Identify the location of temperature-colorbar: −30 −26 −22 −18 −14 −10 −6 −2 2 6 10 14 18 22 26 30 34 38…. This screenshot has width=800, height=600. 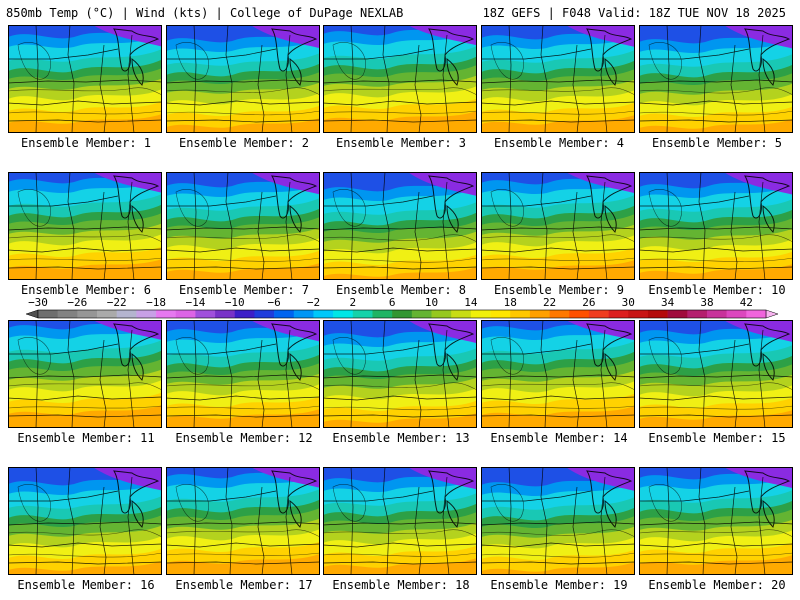
(402, 307).